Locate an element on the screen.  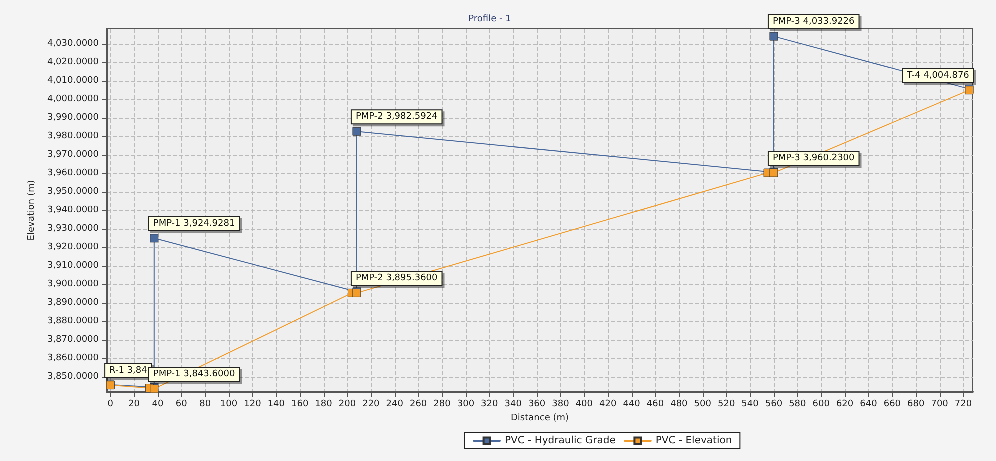
x-tick-label: 500 is located at coordinates (703, 405).